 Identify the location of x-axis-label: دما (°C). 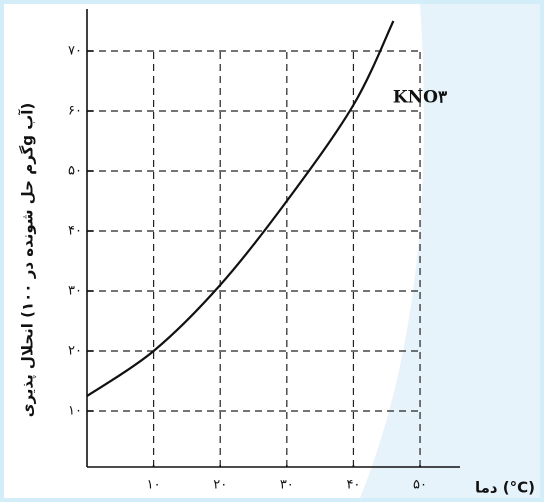
(505, 488).